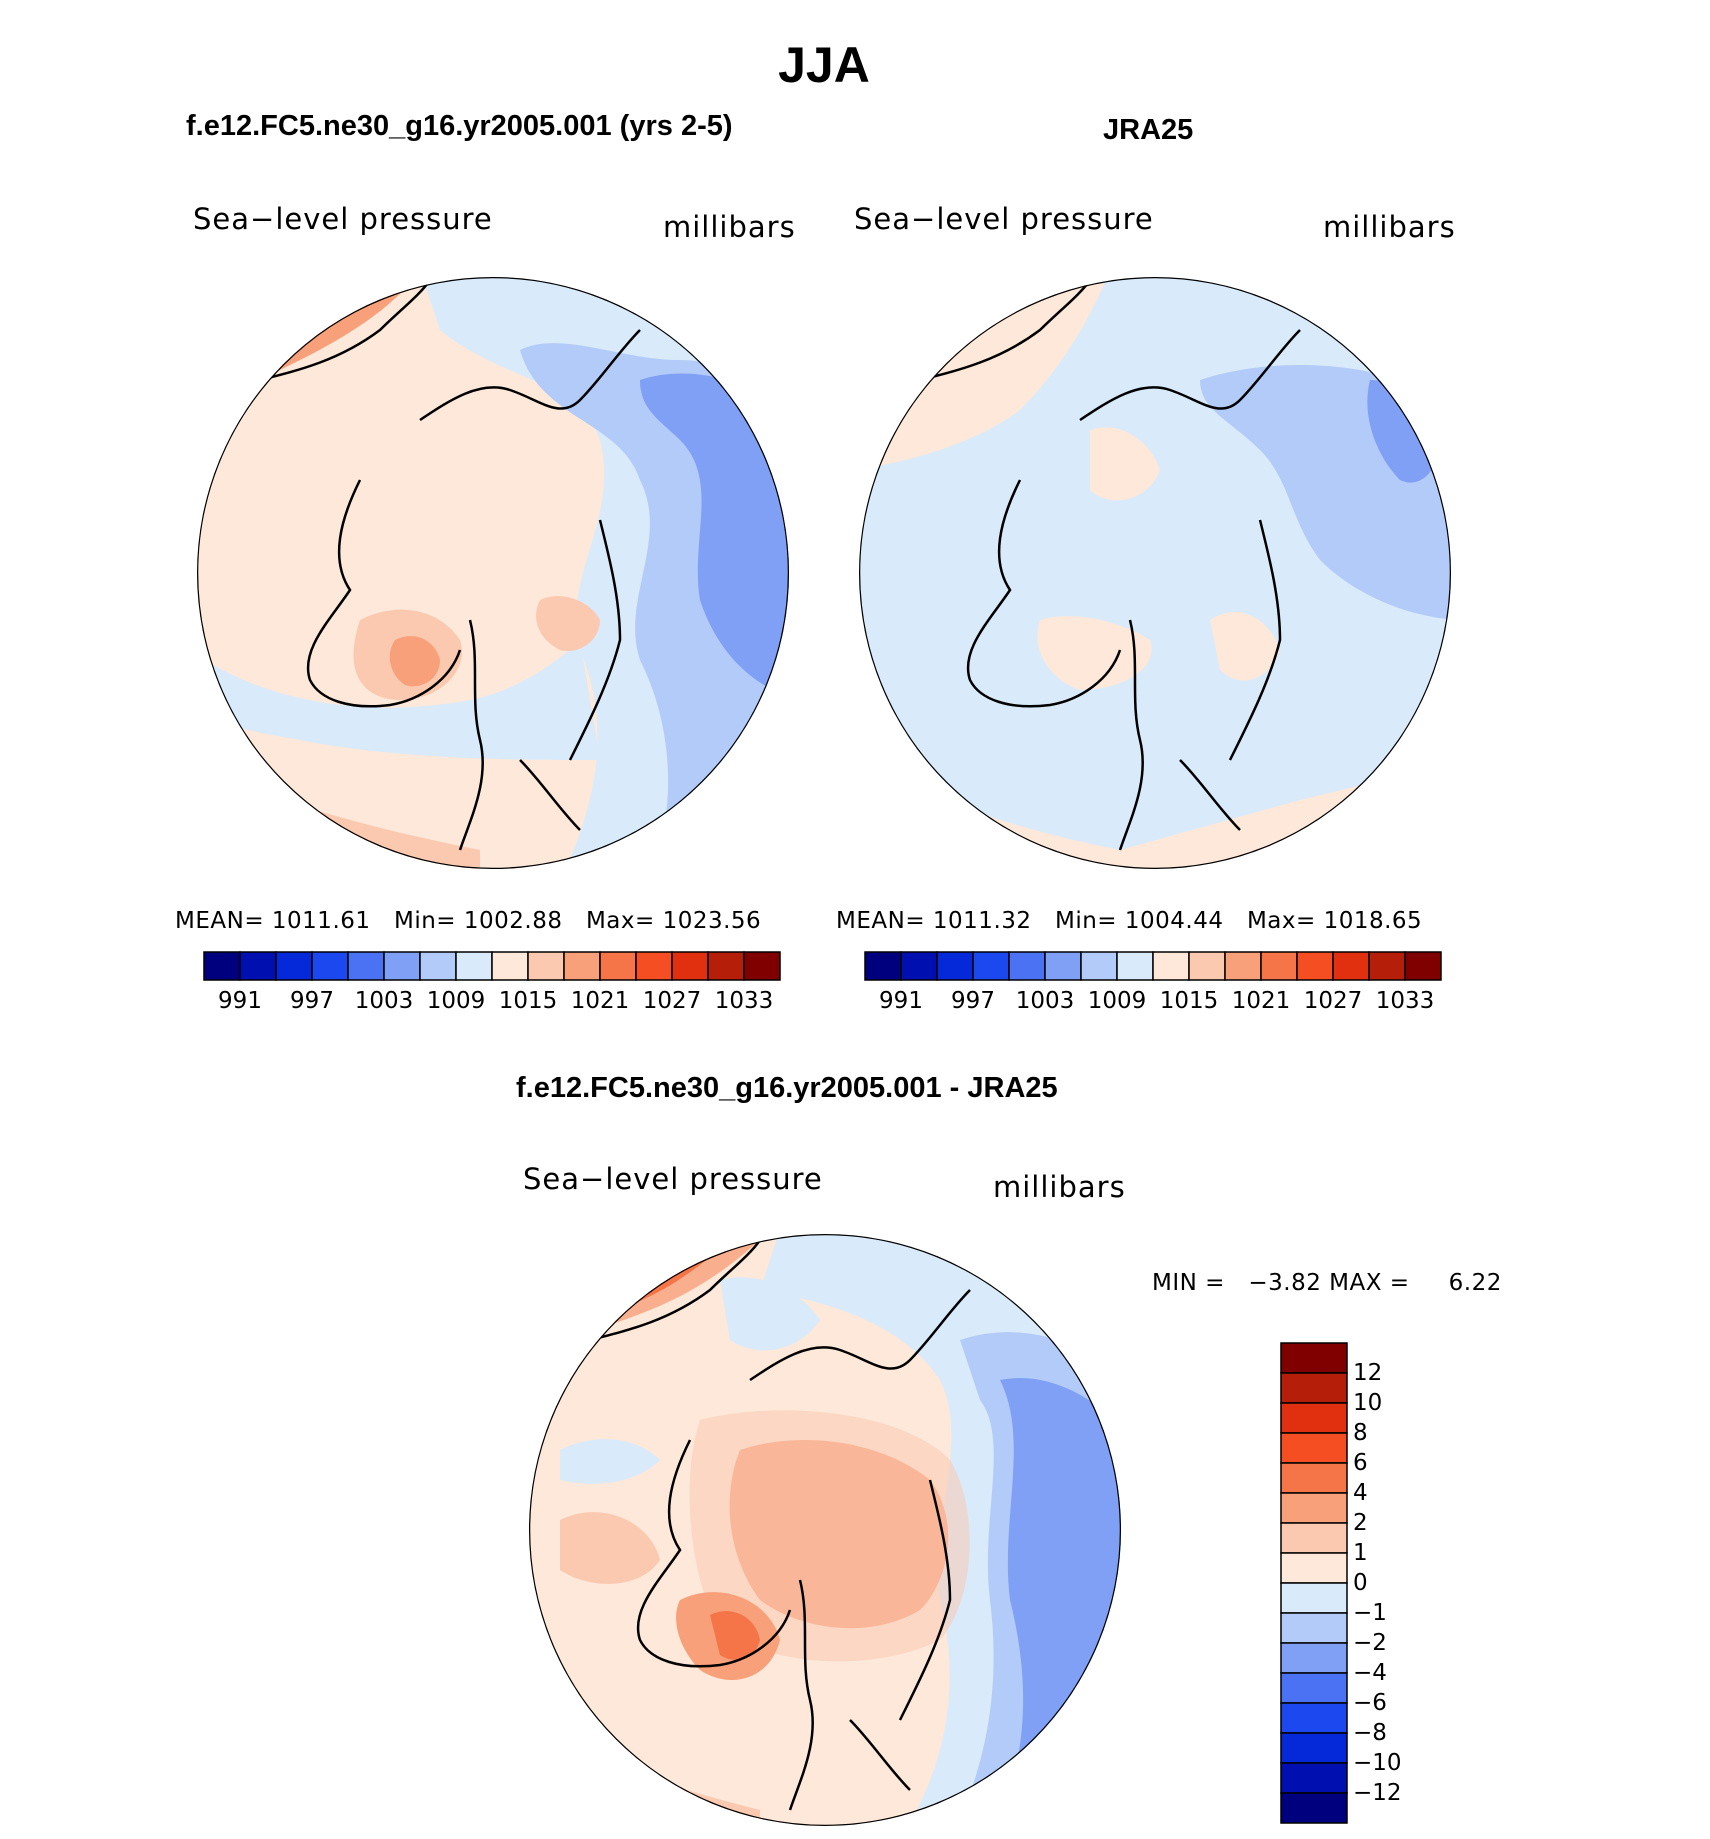  I want to click on colorbar-tick-label: −6, so click(1370, 1703).